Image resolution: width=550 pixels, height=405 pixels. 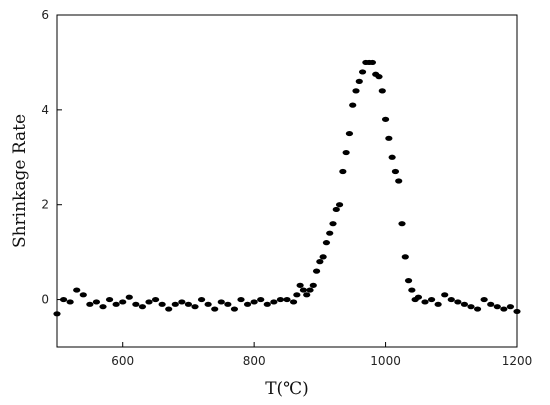 What do you see at coordinates (254, 361) in the screenshot?
I see `x-tick-label: 800` at bounding box center [254, 361].